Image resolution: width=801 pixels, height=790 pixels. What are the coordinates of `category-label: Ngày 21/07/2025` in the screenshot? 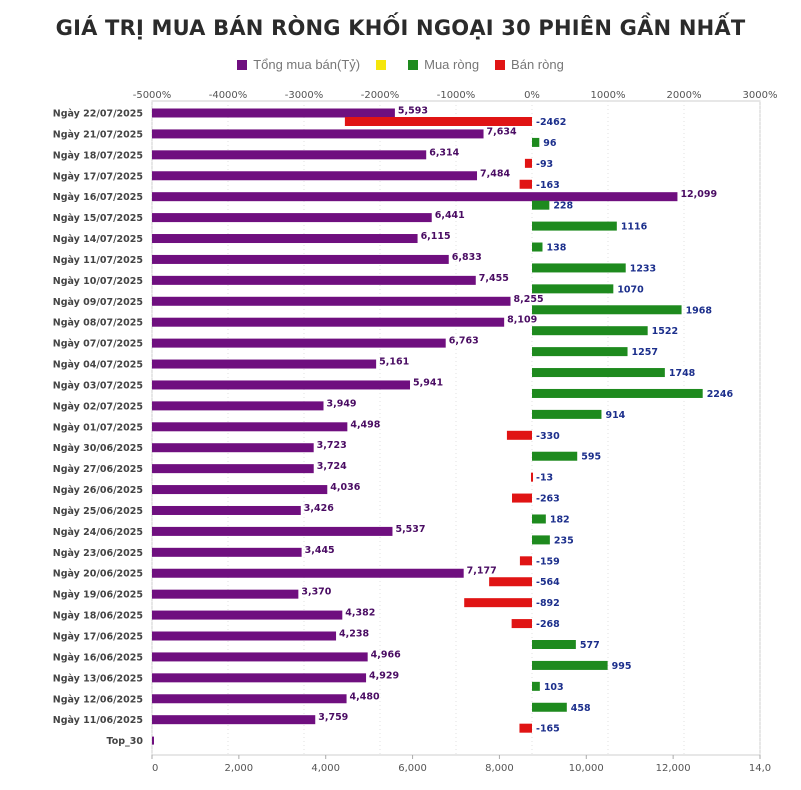 It's located at (98, 134).